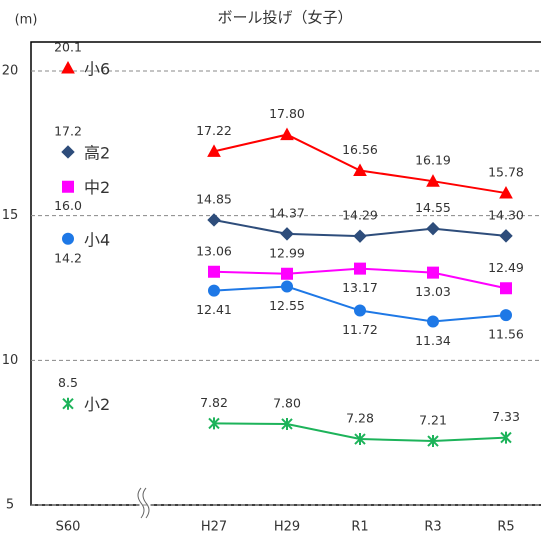 This screenshot has height=535, width=541. I want to click on value-label: 16.56, so click(360, 149).